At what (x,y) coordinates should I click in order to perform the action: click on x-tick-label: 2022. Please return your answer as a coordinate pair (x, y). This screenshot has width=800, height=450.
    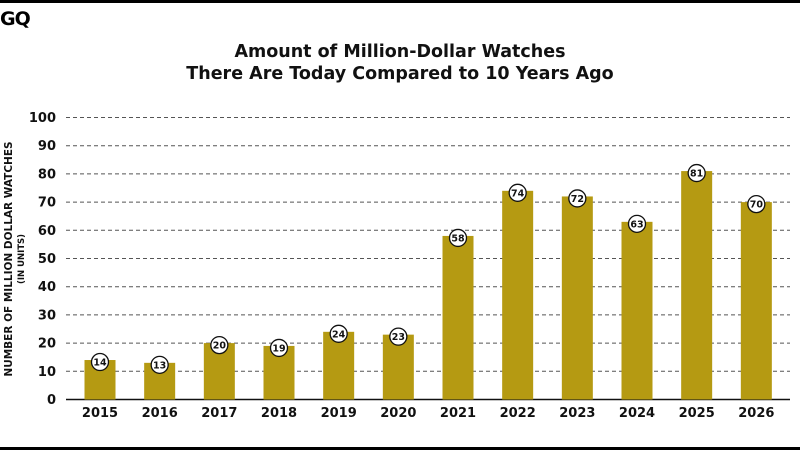
    Looking at the image, I should click on (518, 413).